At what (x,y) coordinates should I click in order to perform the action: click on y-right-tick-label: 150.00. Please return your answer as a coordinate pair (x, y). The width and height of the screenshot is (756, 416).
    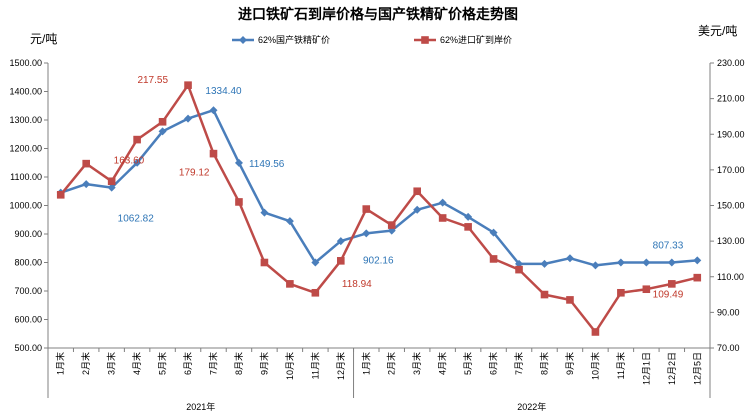
    Looking at the image, I should click on (731, 206).